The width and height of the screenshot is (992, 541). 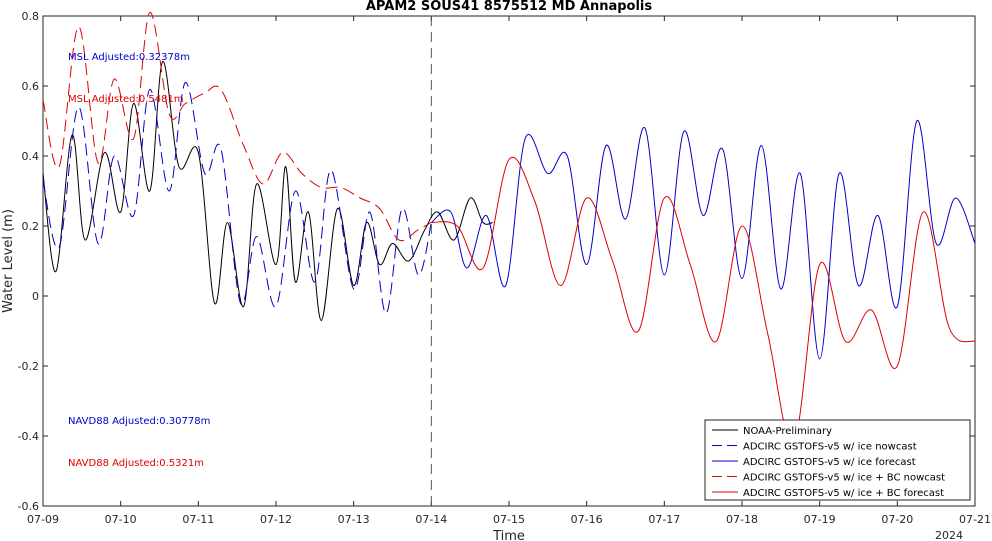 What do you see at coordinates (28, 506) in the screenshot?
I see `y-tick-label: -0.6` at bounding box center [28, 506].